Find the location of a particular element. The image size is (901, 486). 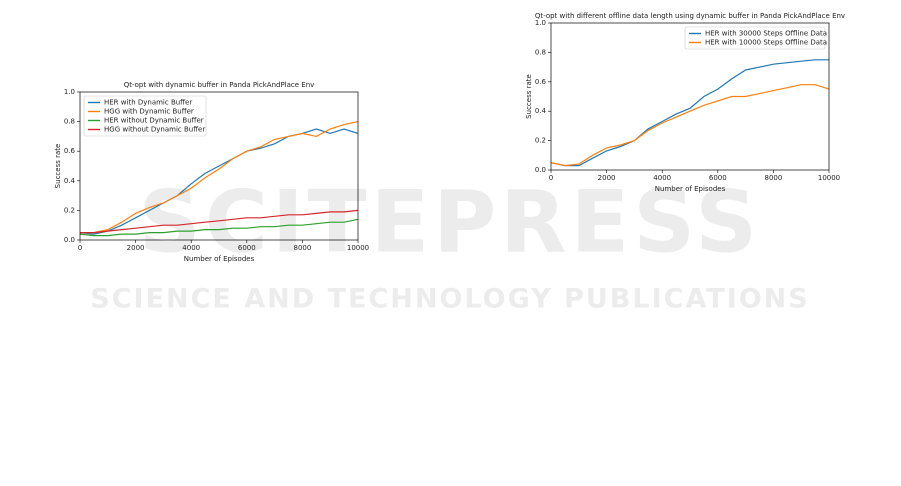

legend-label: HER with Dynamic Buffer is located at coordinates (148, 103).